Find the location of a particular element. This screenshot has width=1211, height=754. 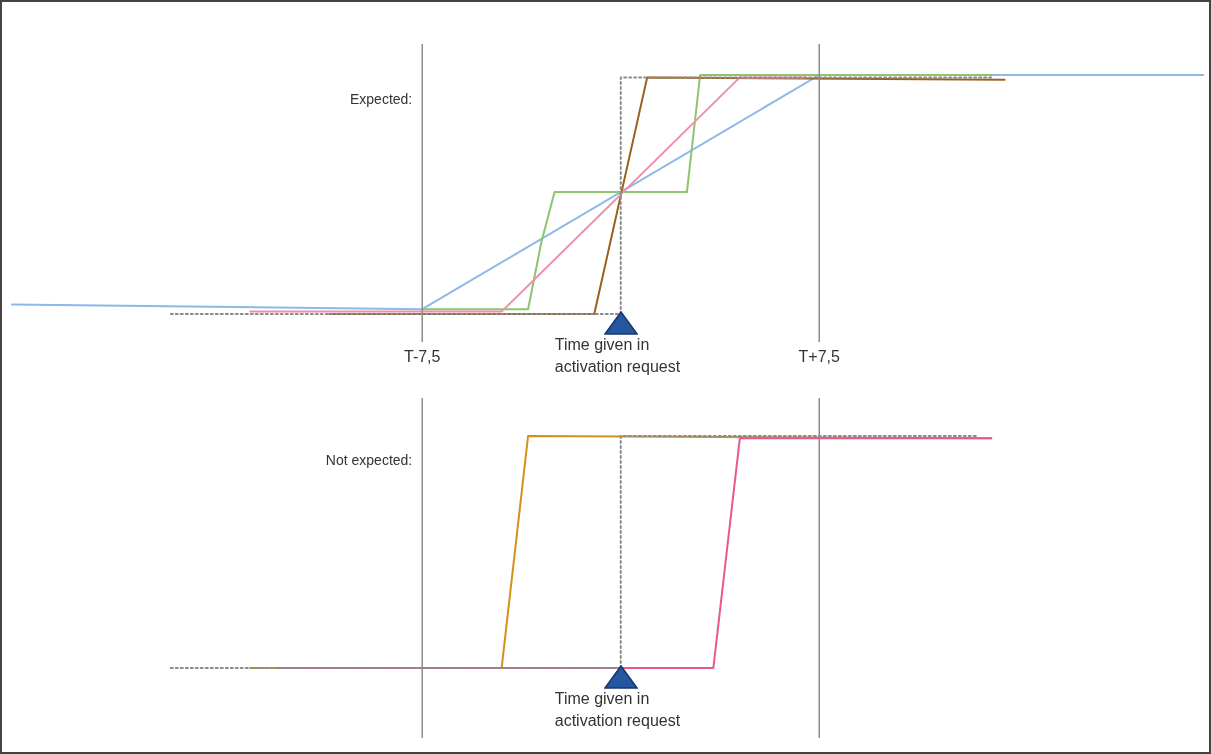

annotation: Expected: is located at coordinates (381, 98).